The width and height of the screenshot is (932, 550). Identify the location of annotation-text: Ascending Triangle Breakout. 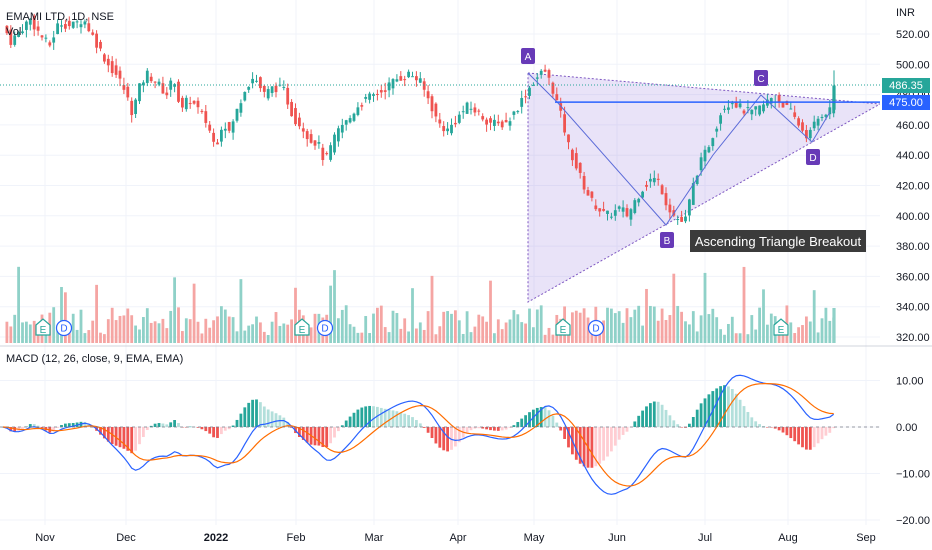
(778, 241).